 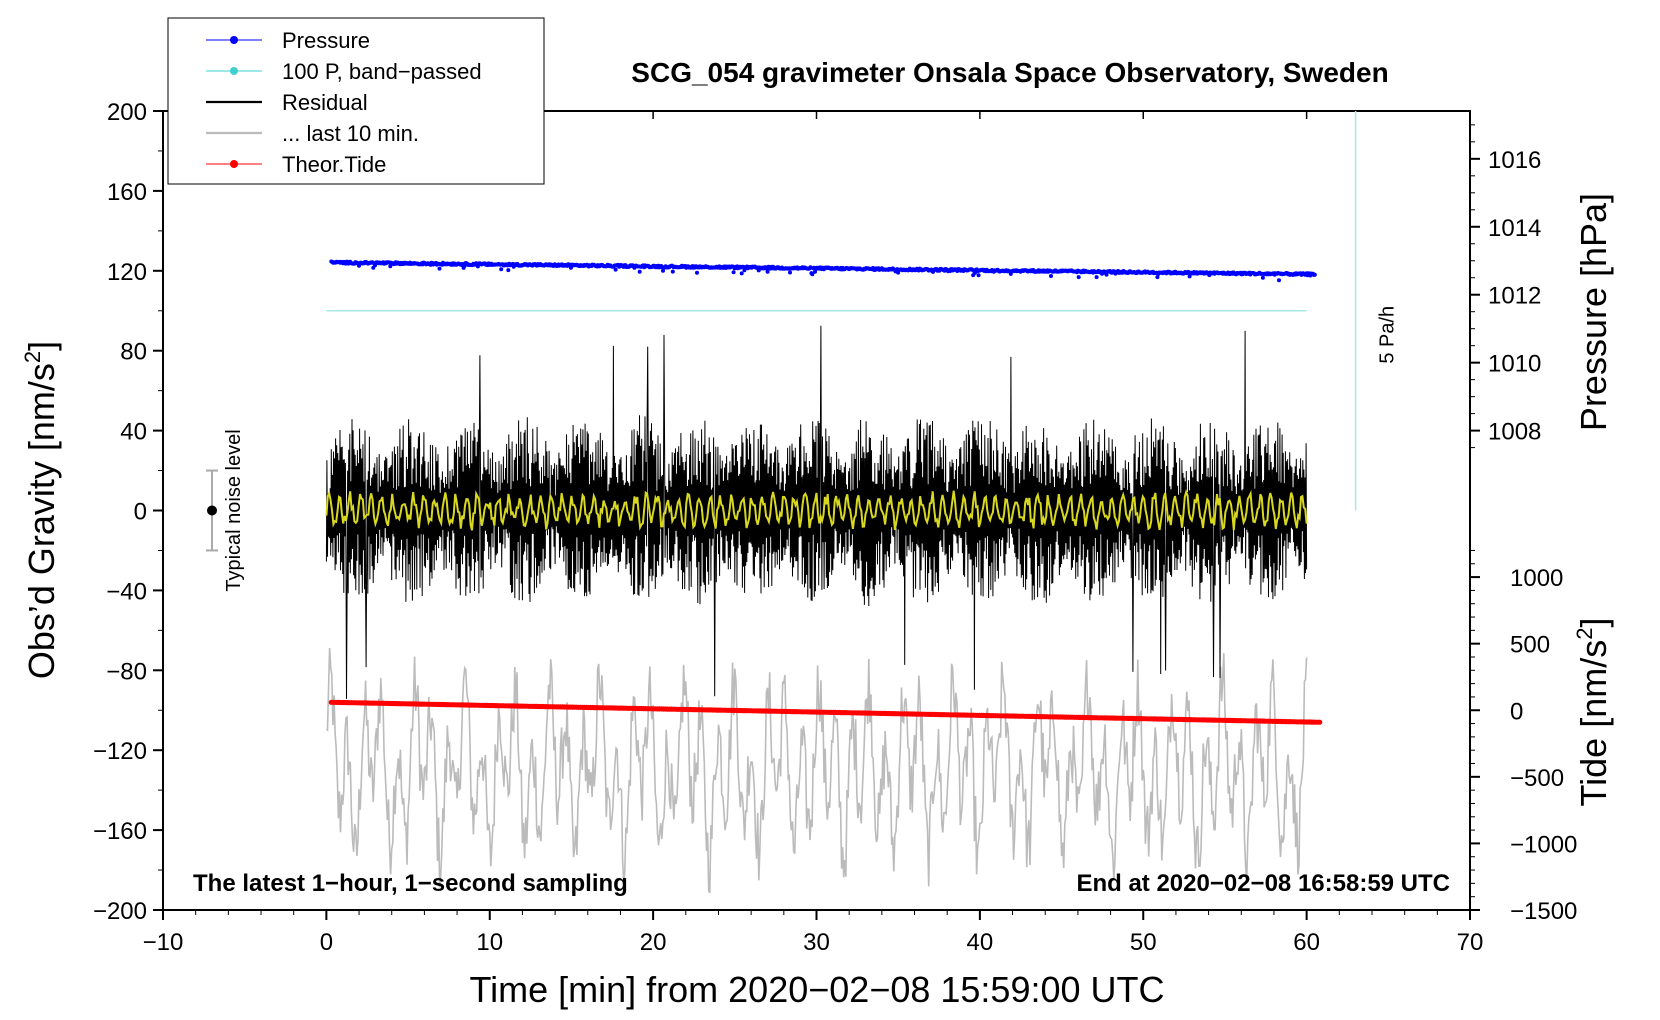 What do you see at coordinates (489, 942) in the screenshot?
I see `x-tick-label: 10` at bounding box center [489, 942].